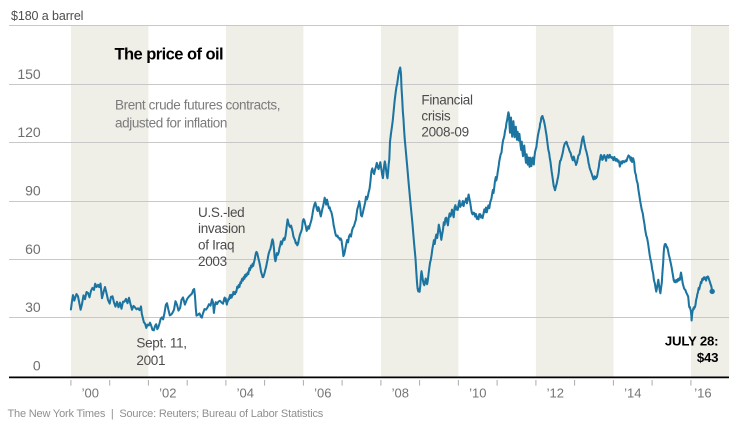  Describe the element at coordinates (702, 393) in the screenshot. I see `svg-text: ’16` at that location.